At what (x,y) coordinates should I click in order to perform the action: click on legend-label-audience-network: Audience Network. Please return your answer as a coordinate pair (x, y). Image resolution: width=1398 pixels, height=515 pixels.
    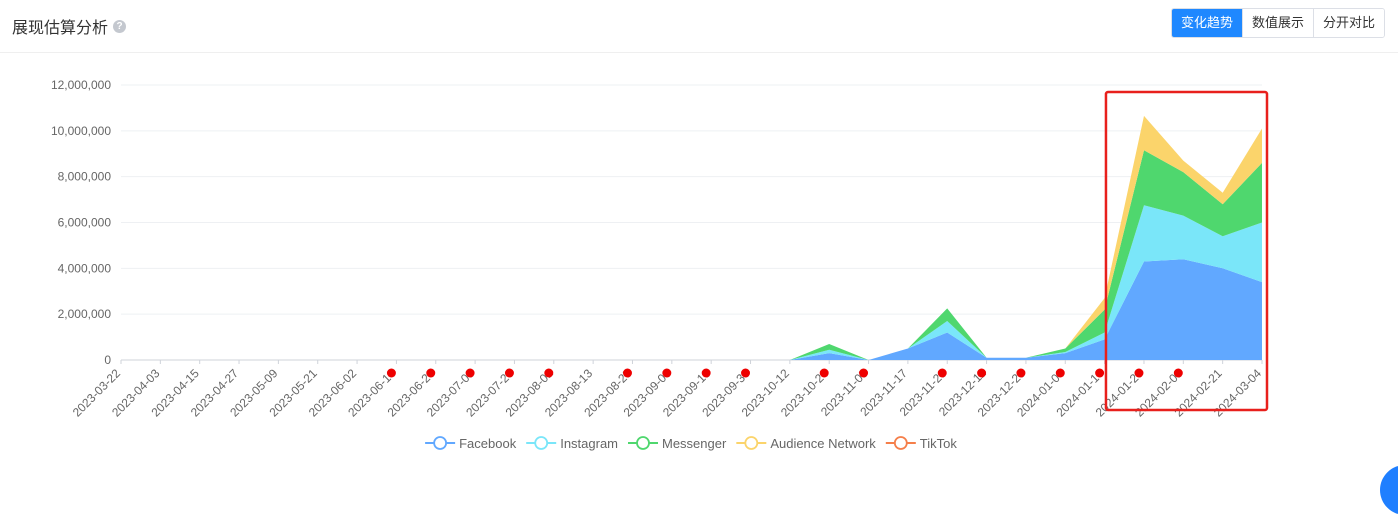
    Looking at the image, I should click on (823, 443).